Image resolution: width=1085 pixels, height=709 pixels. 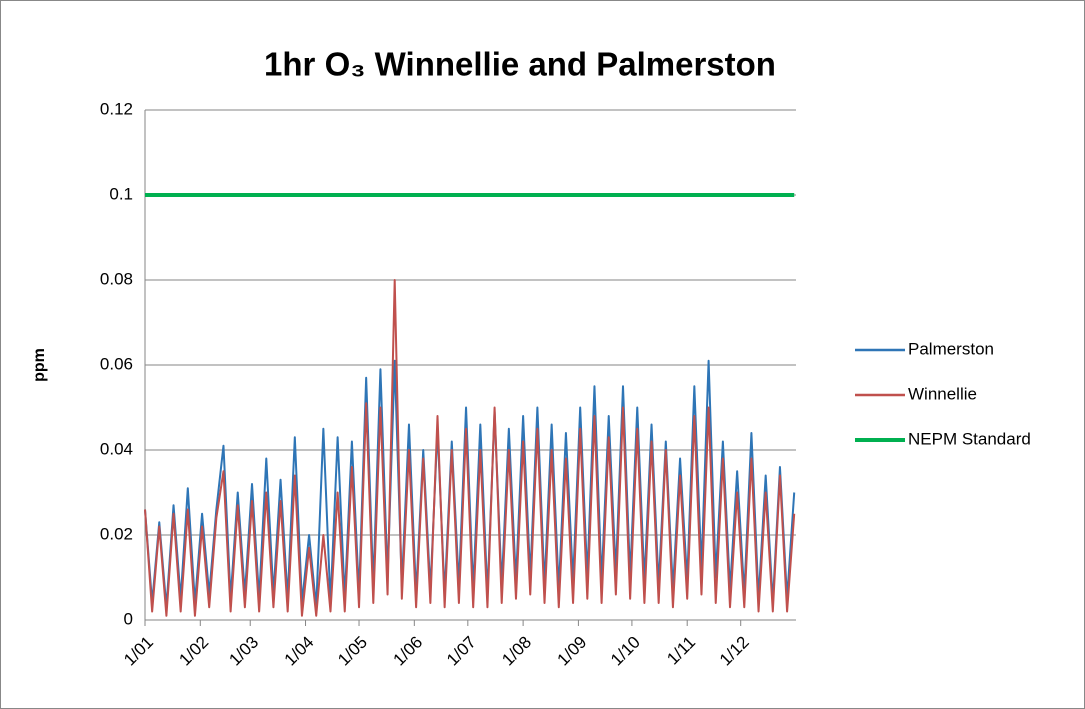 I want to click on y-axis-label: ppm, so click(x=39, y=365).